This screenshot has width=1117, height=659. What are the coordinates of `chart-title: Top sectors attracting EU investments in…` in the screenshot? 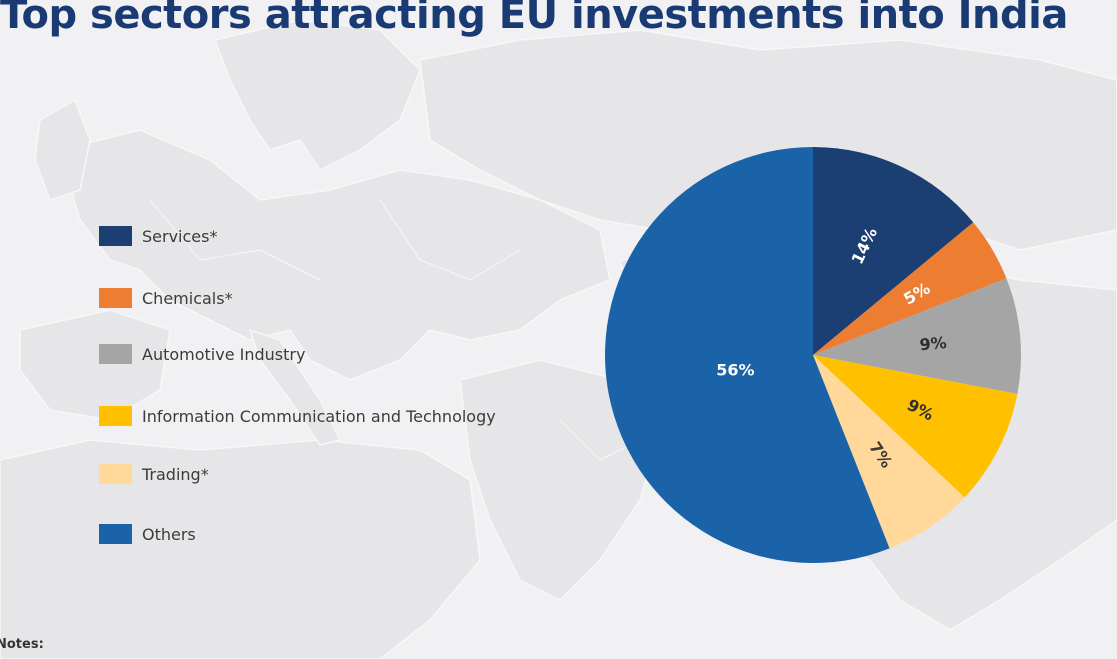 It's located at (534, 19).